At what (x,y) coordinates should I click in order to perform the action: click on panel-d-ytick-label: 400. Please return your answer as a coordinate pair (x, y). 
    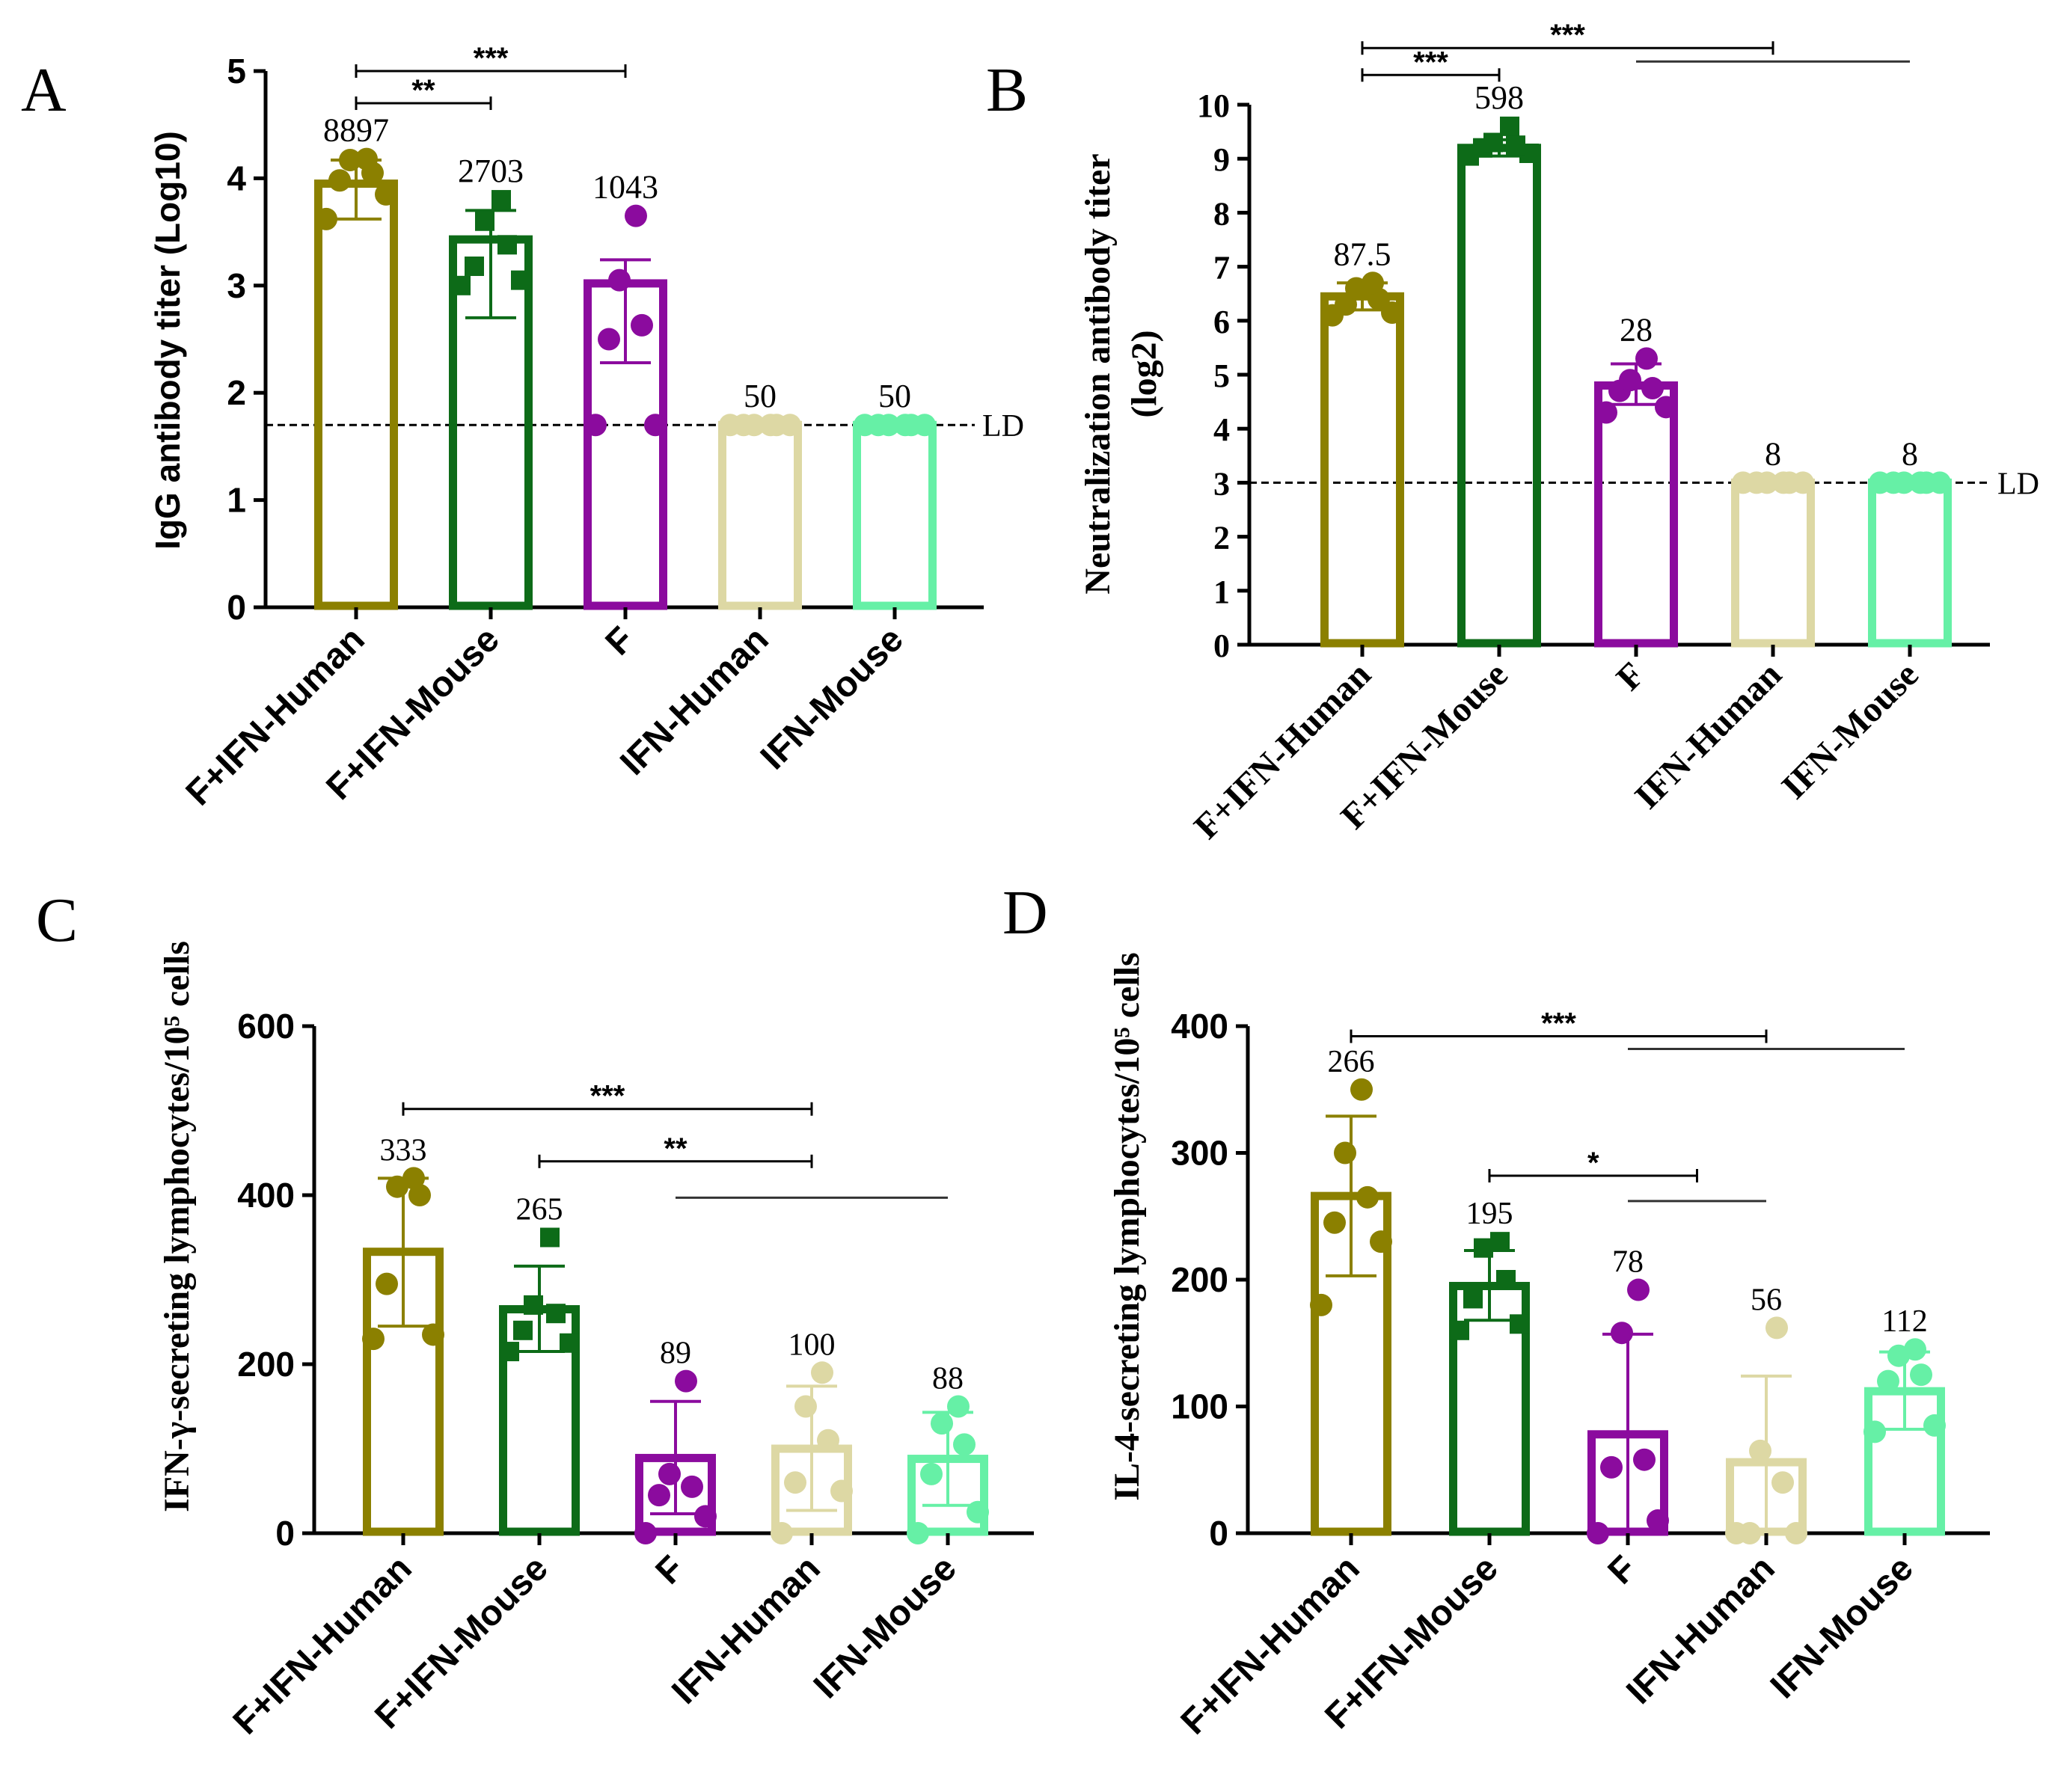
    Looking at the image, I should click on (1199, 1026).